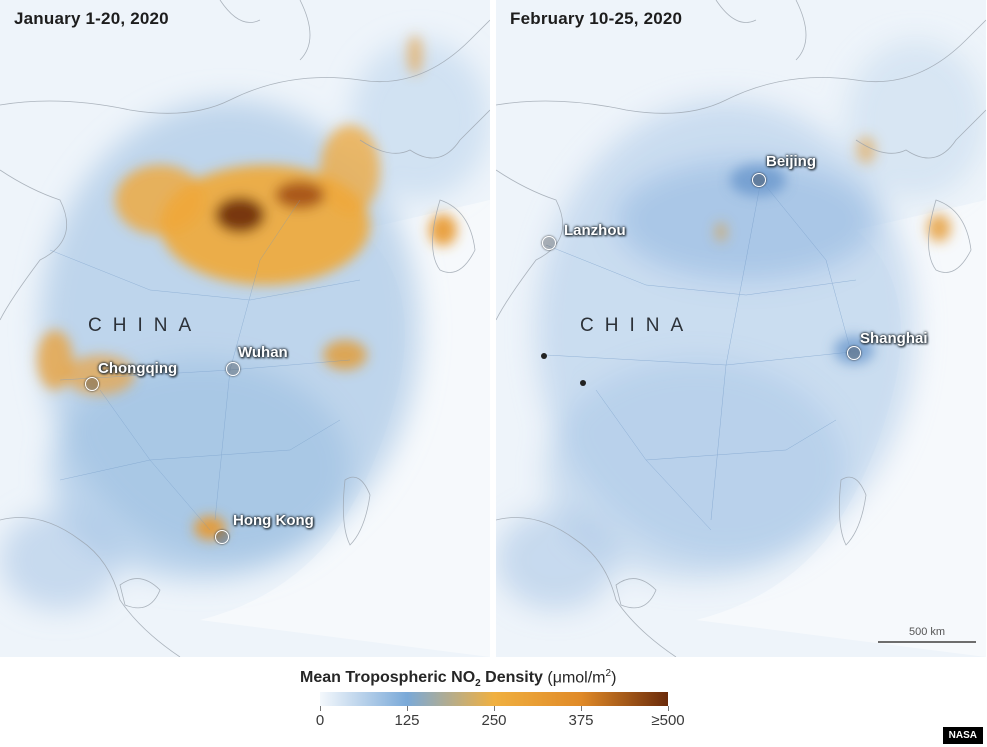 This screenshot has width=987, height=747. I want to click on legend-gradient-bar, so click(494, 699).